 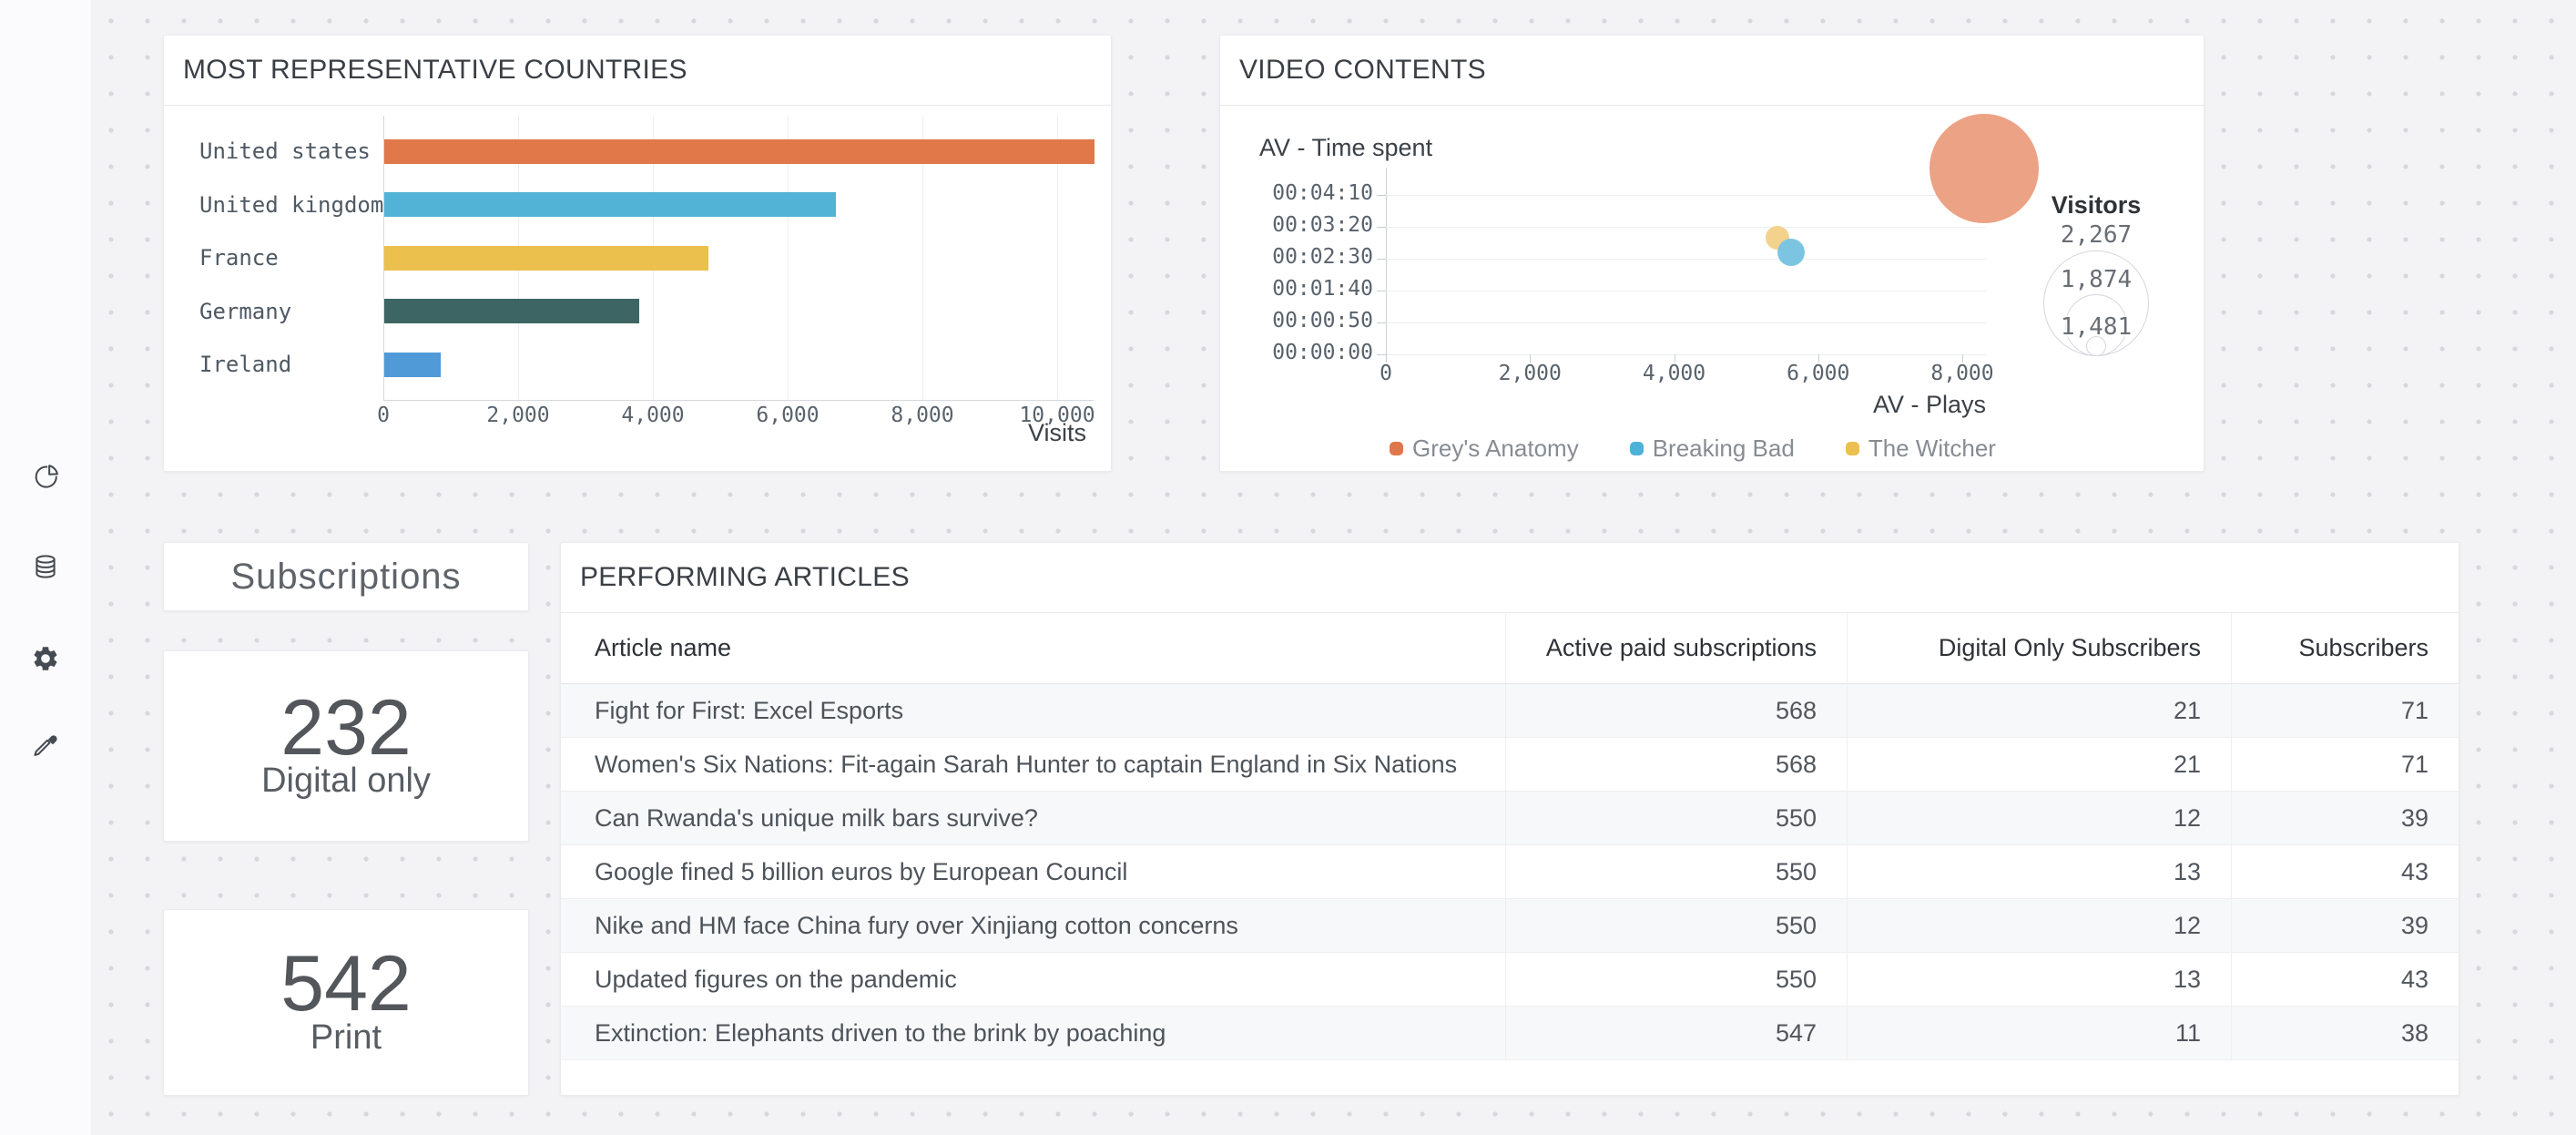 I want to click on size-legend-title: Visitors, so click(x=2096, y=205).